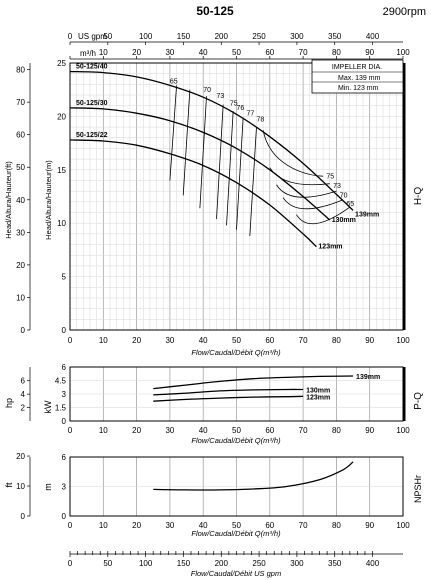  What do you see at coordinates (70, 430) in the screenshot?
I see `pq-x-tick-label: 0` at bounding box center [70, 430].